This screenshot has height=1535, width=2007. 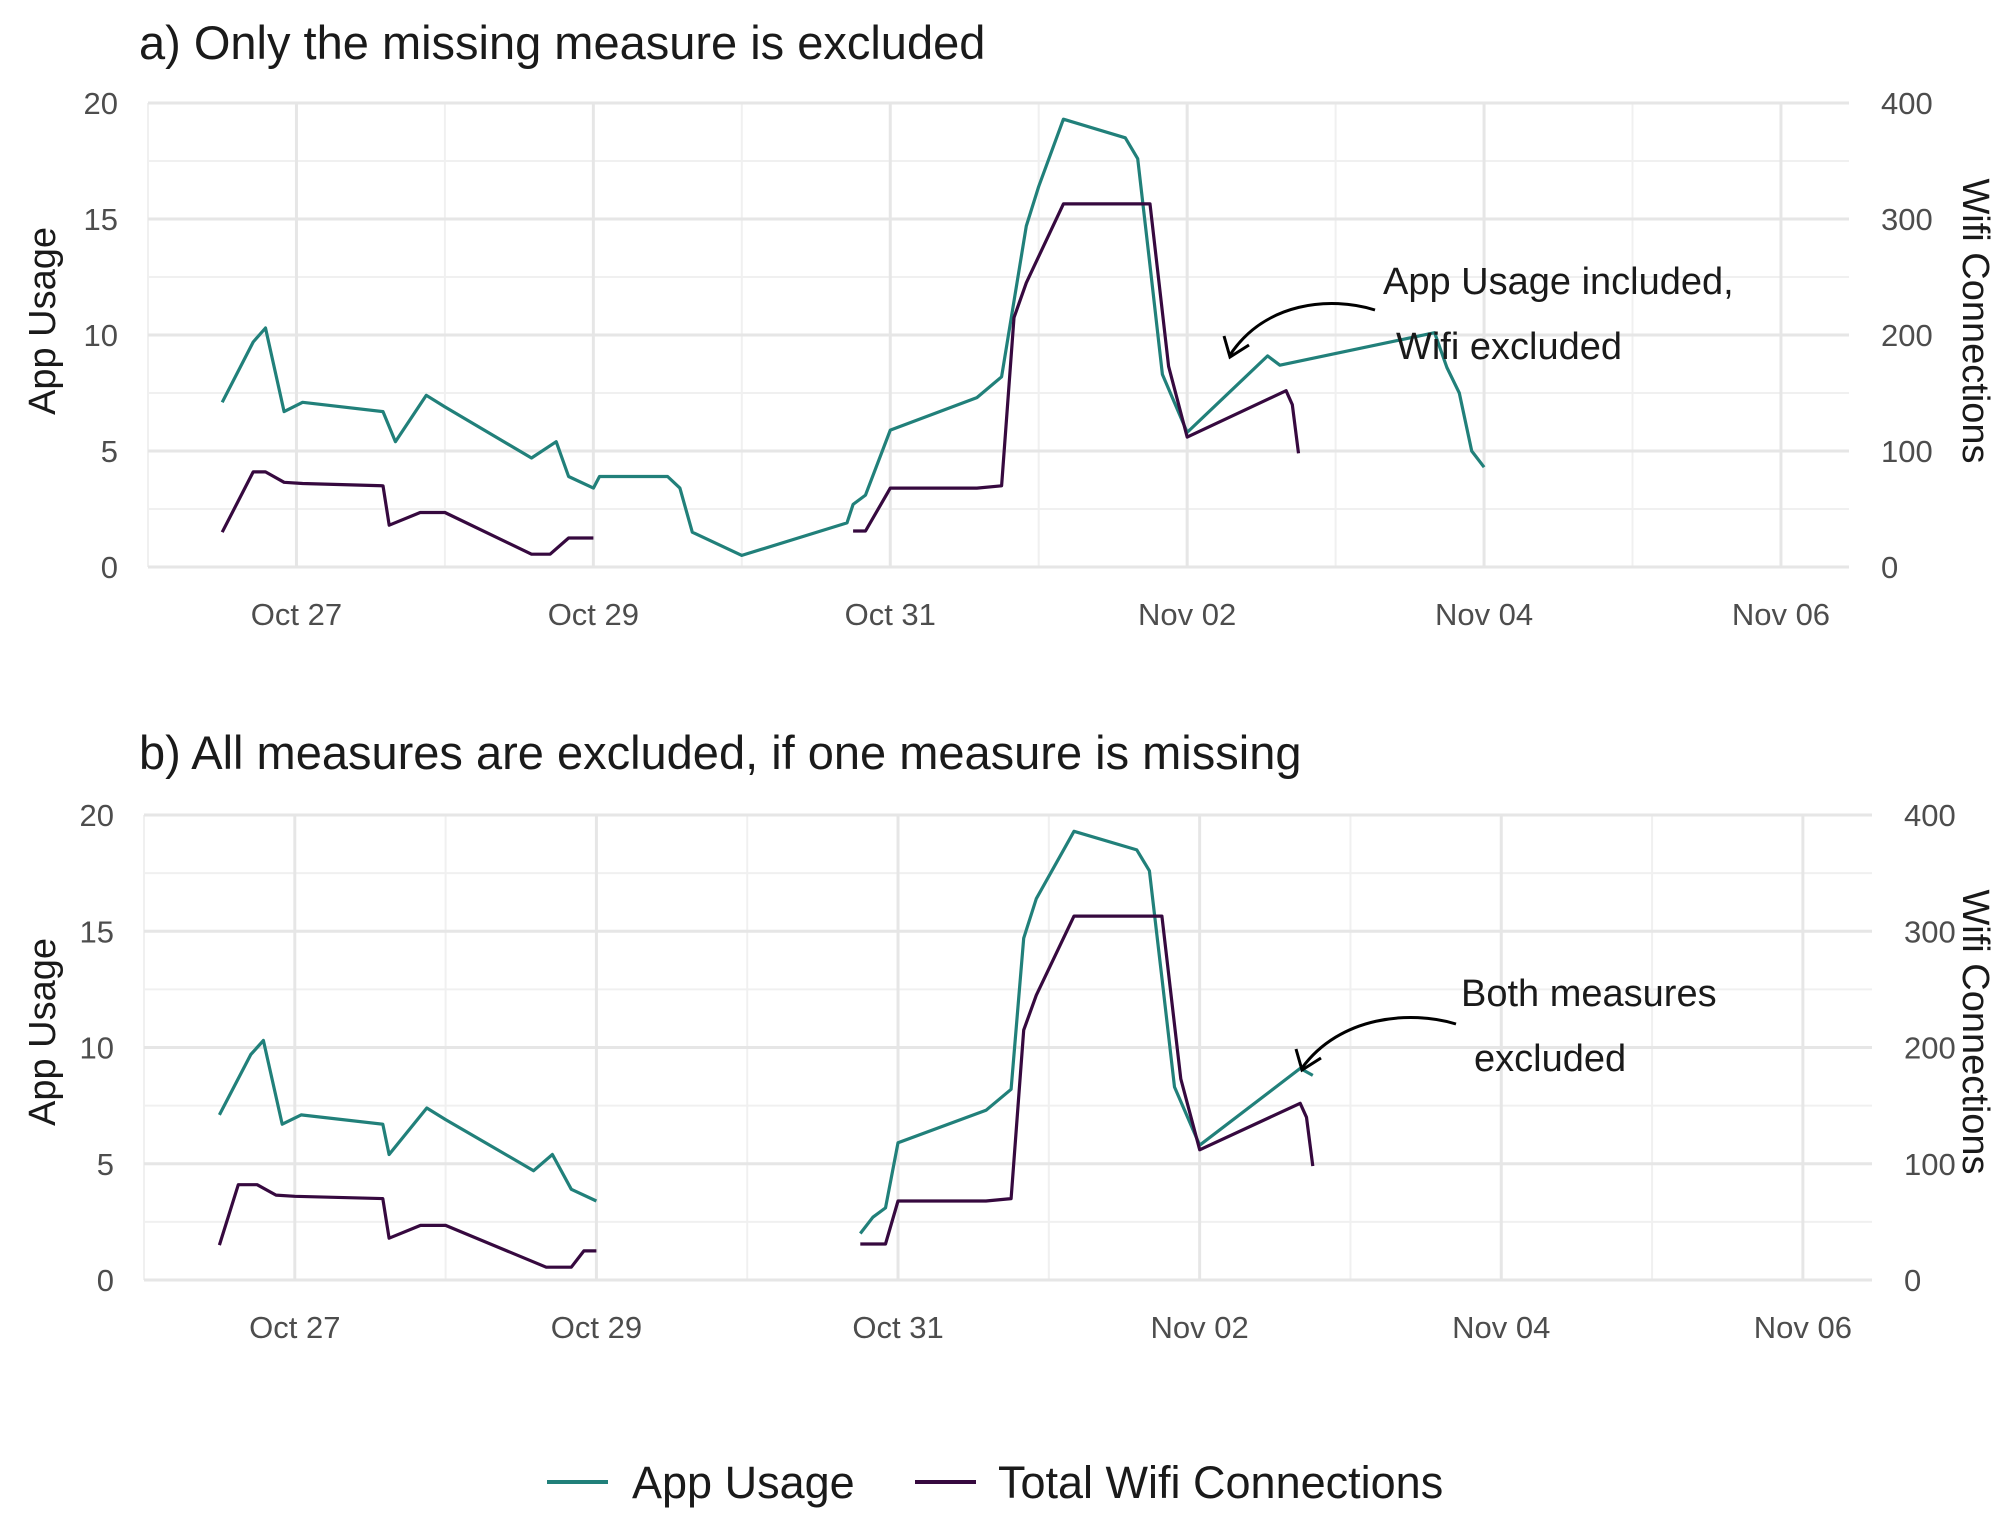 I want to click on panel-b-annotation-arrowhead, so click(x=1308, y=1060).